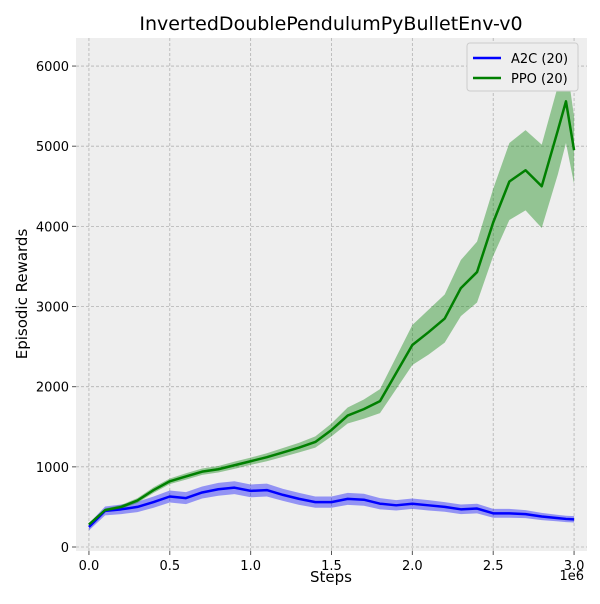  What do you see at coordinates (89, 566) in the screenshot?
I see `x-tick-label: 0.0` at bounding box center [89, 566].